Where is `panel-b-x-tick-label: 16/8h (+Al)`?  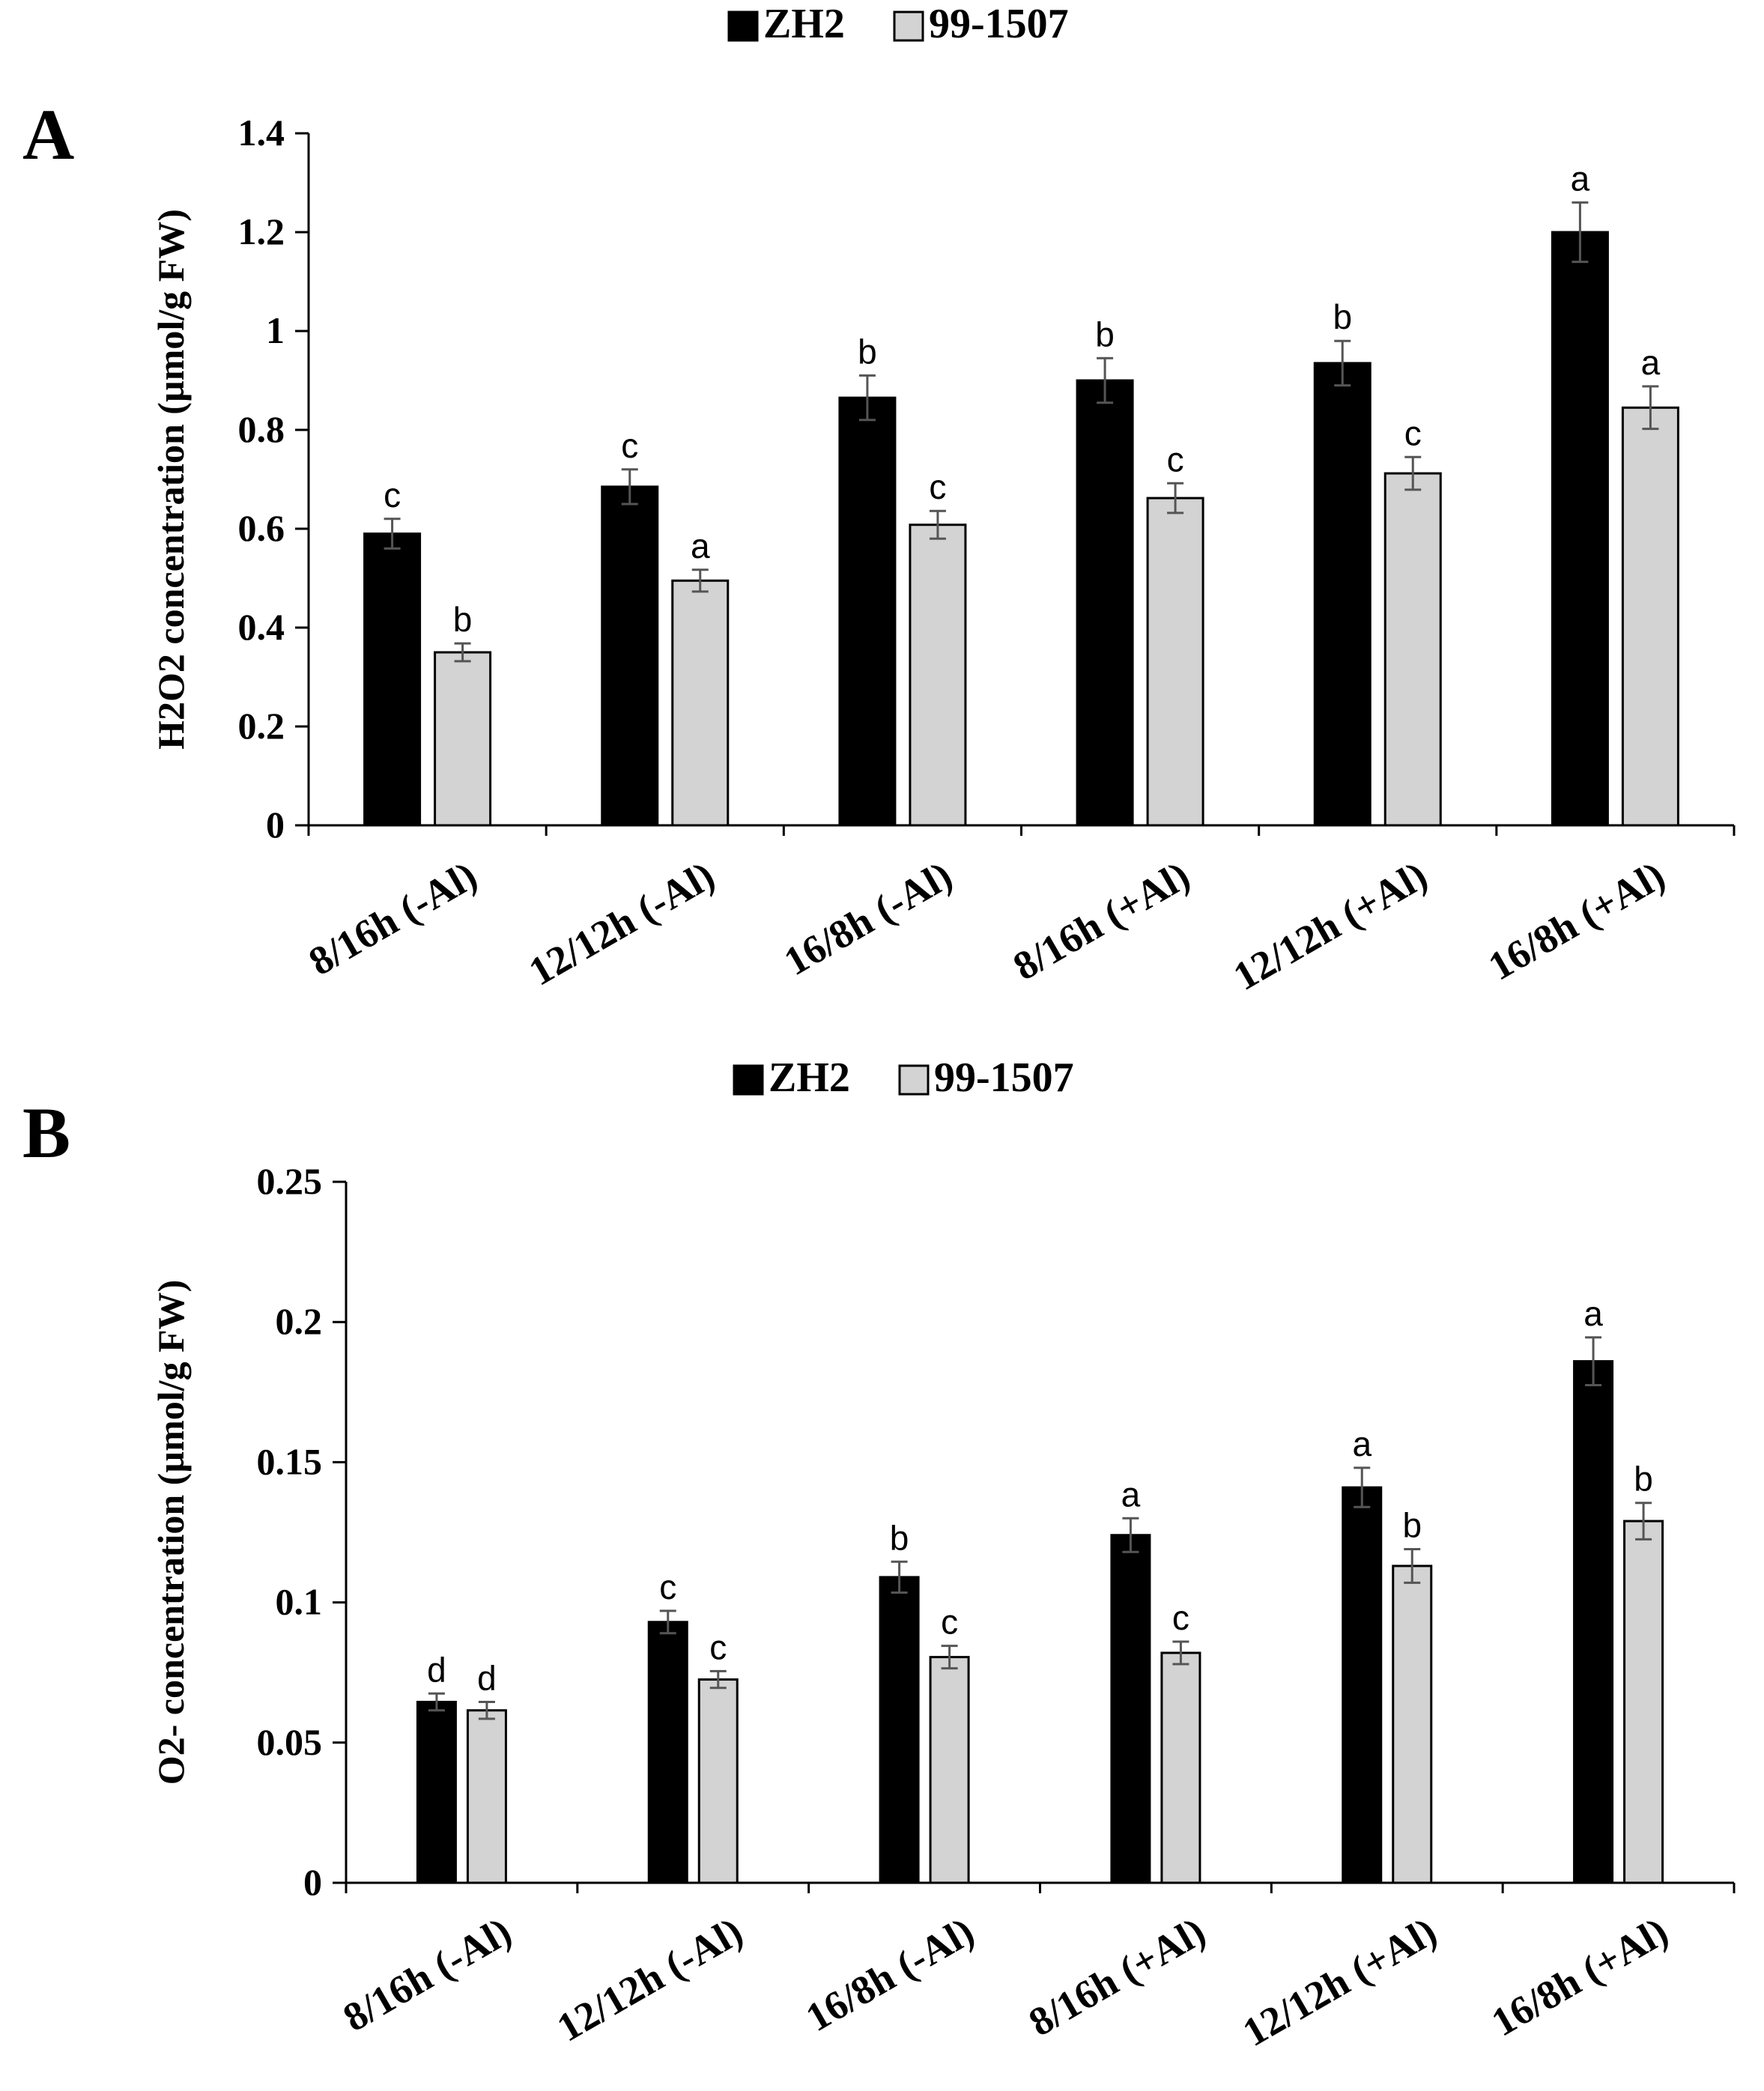
panel-b-x-tick-label: 16/8h (+Al) is located at coordinates (1579, 1976).